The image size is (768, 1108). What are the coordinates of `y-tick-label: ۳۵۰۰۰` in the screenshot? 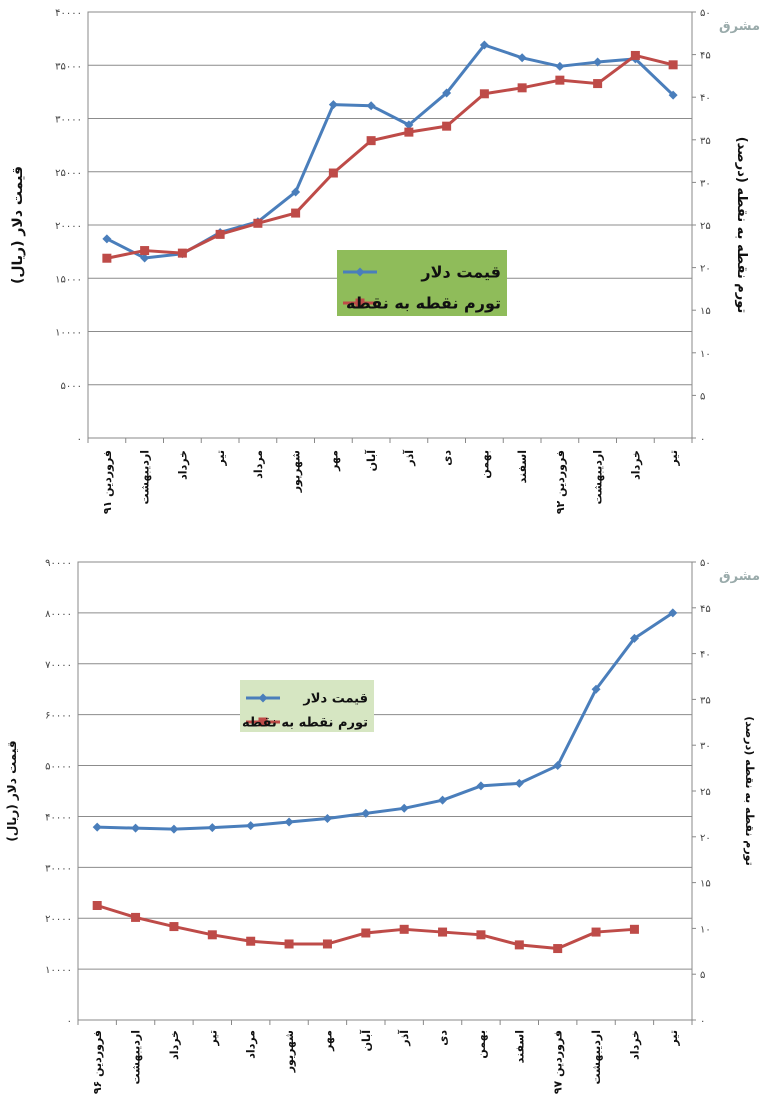 It's located at (68, 66).